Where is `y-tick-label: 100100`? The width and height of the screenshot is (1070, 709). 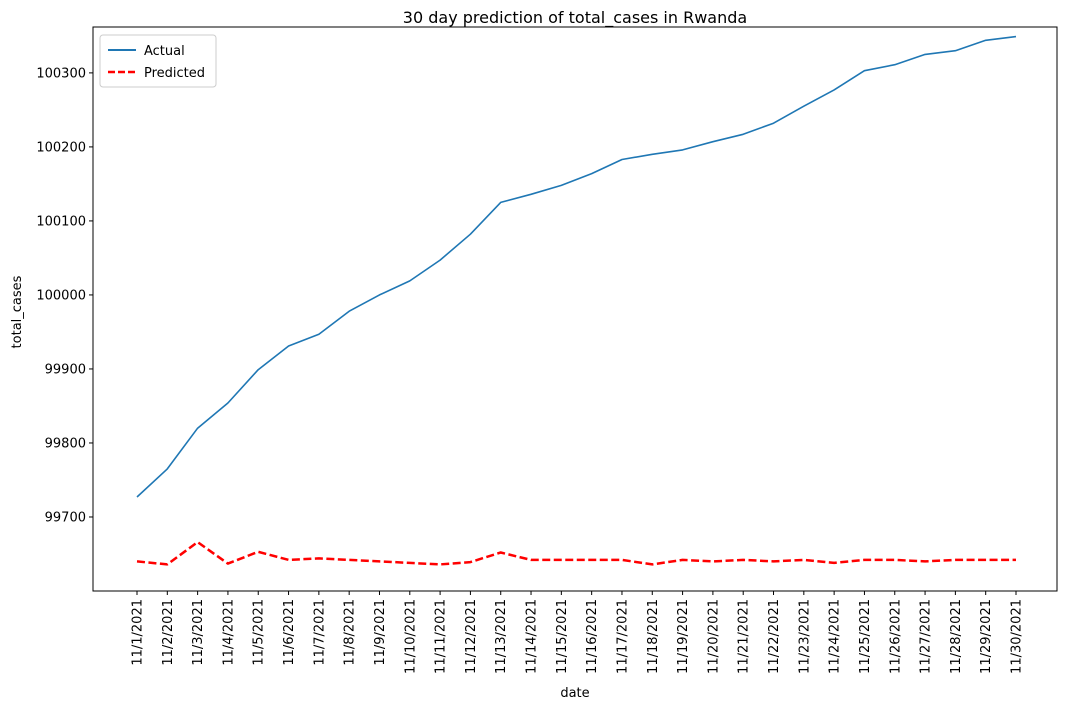 y-tick-label: 100100 is located at coordinates (61, 221).